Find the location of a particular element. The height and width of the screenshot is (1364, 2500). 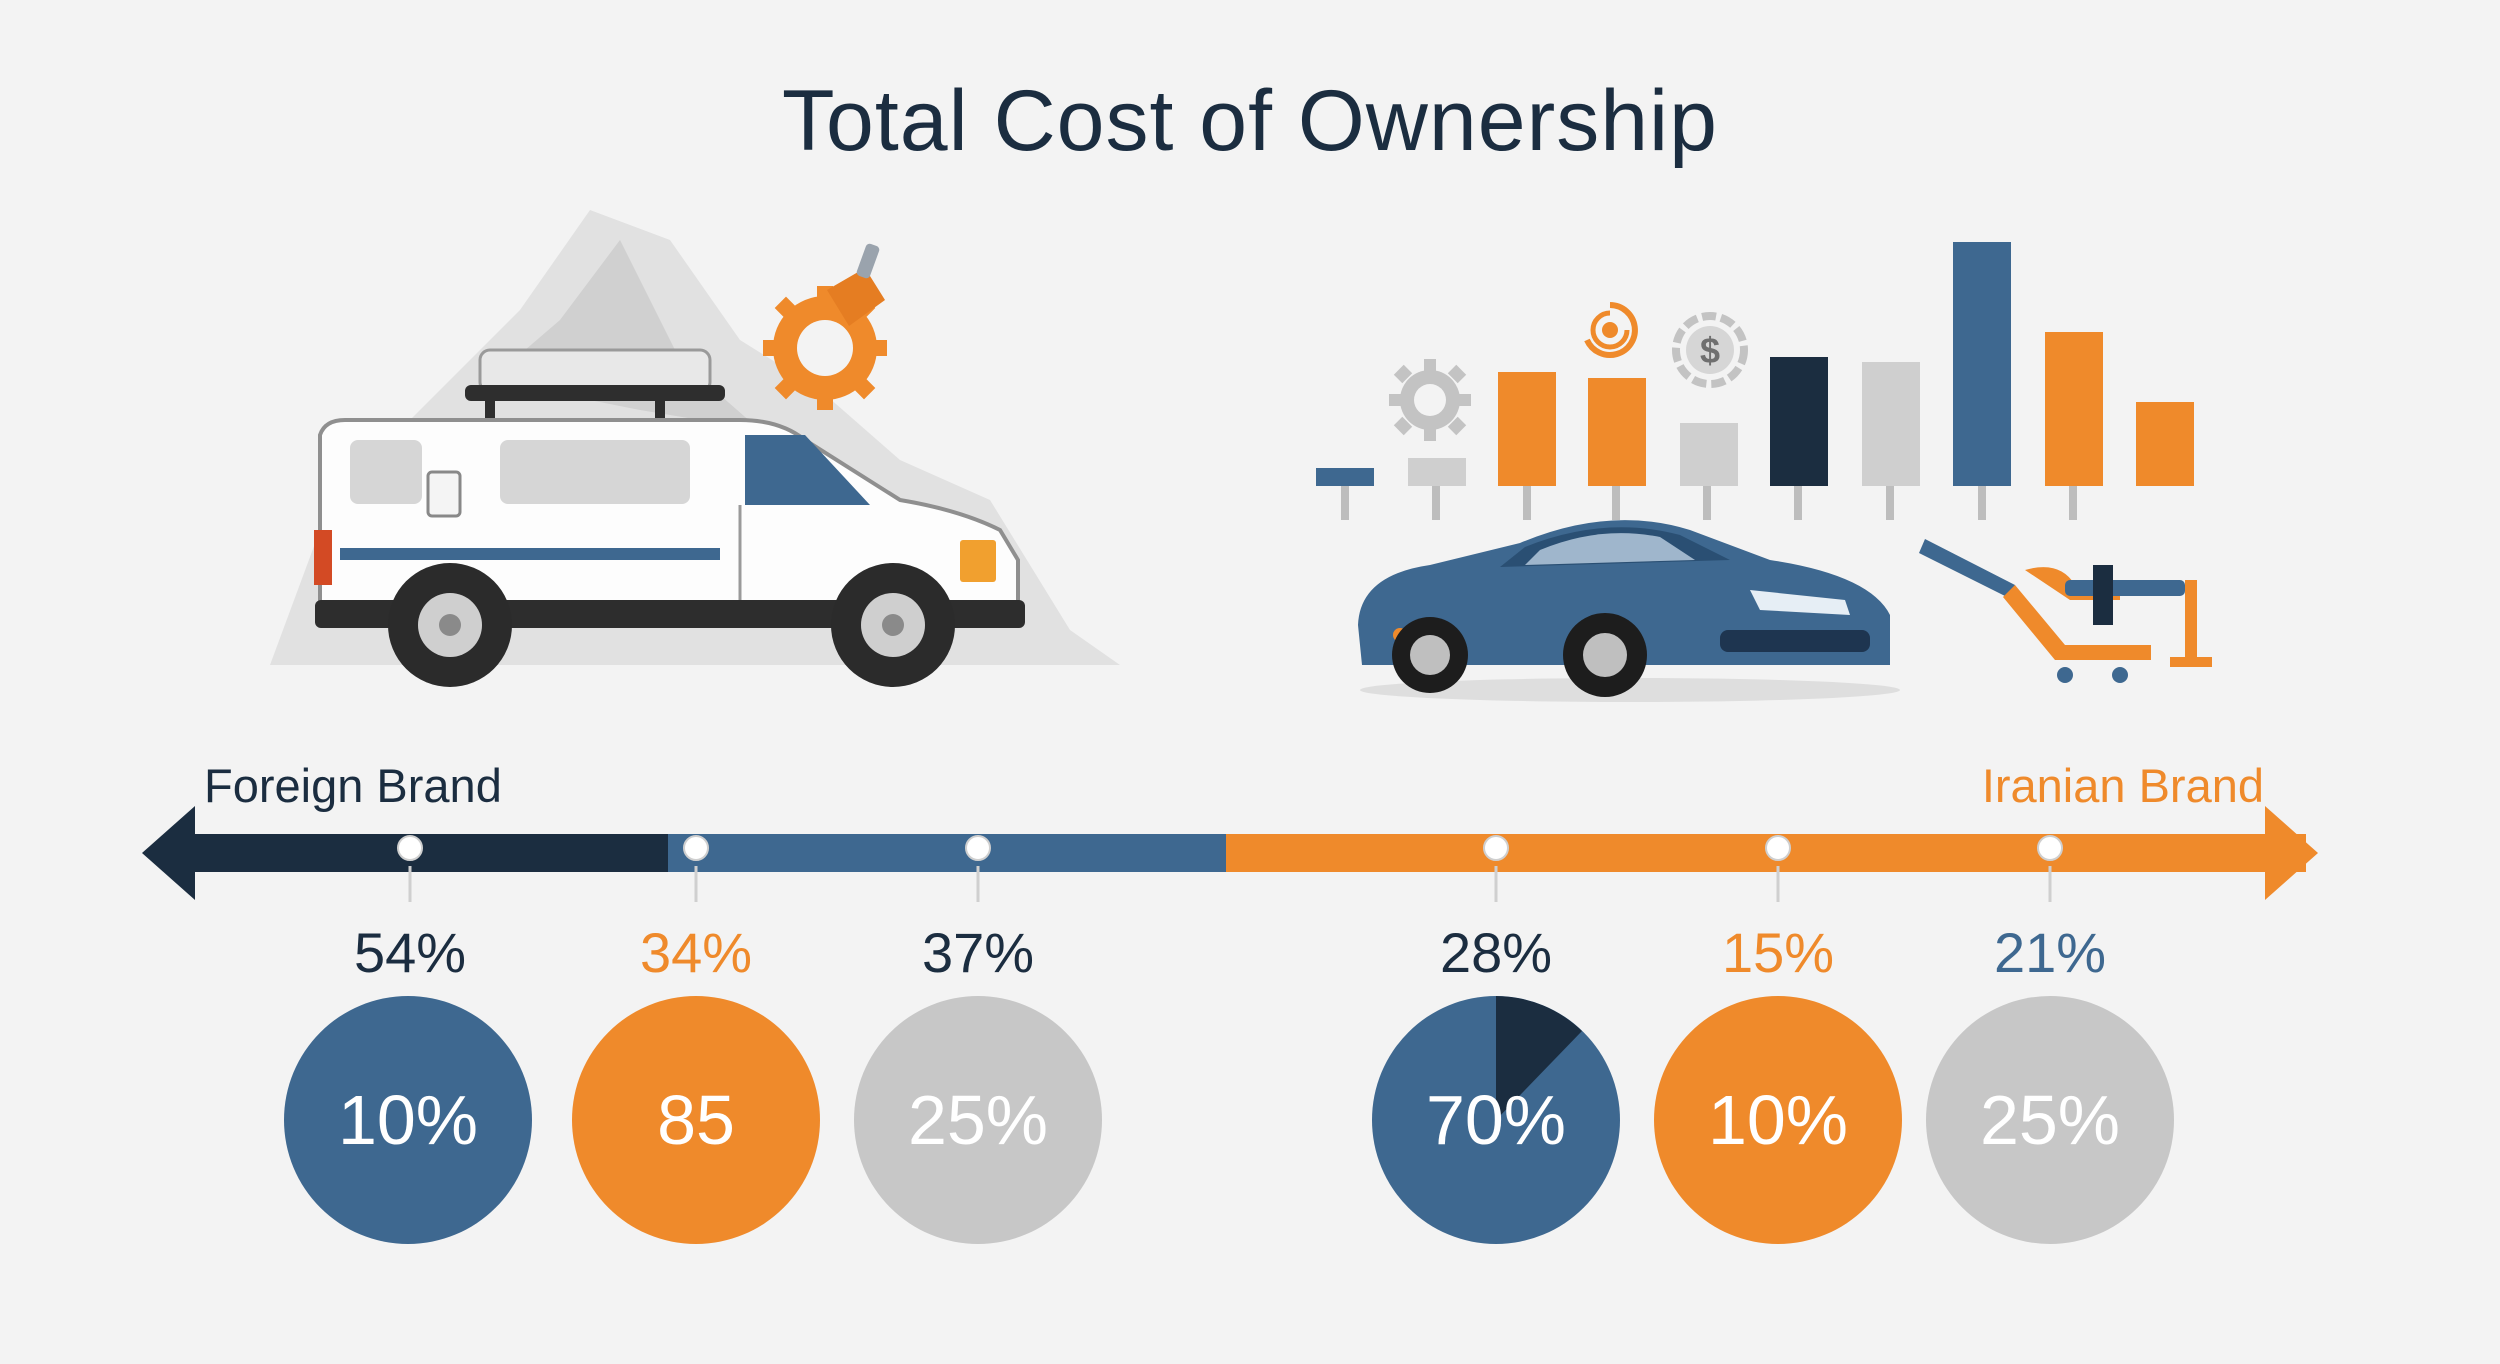

foreign-circle-1-value: 10% is located at coordinates (408, 1120).